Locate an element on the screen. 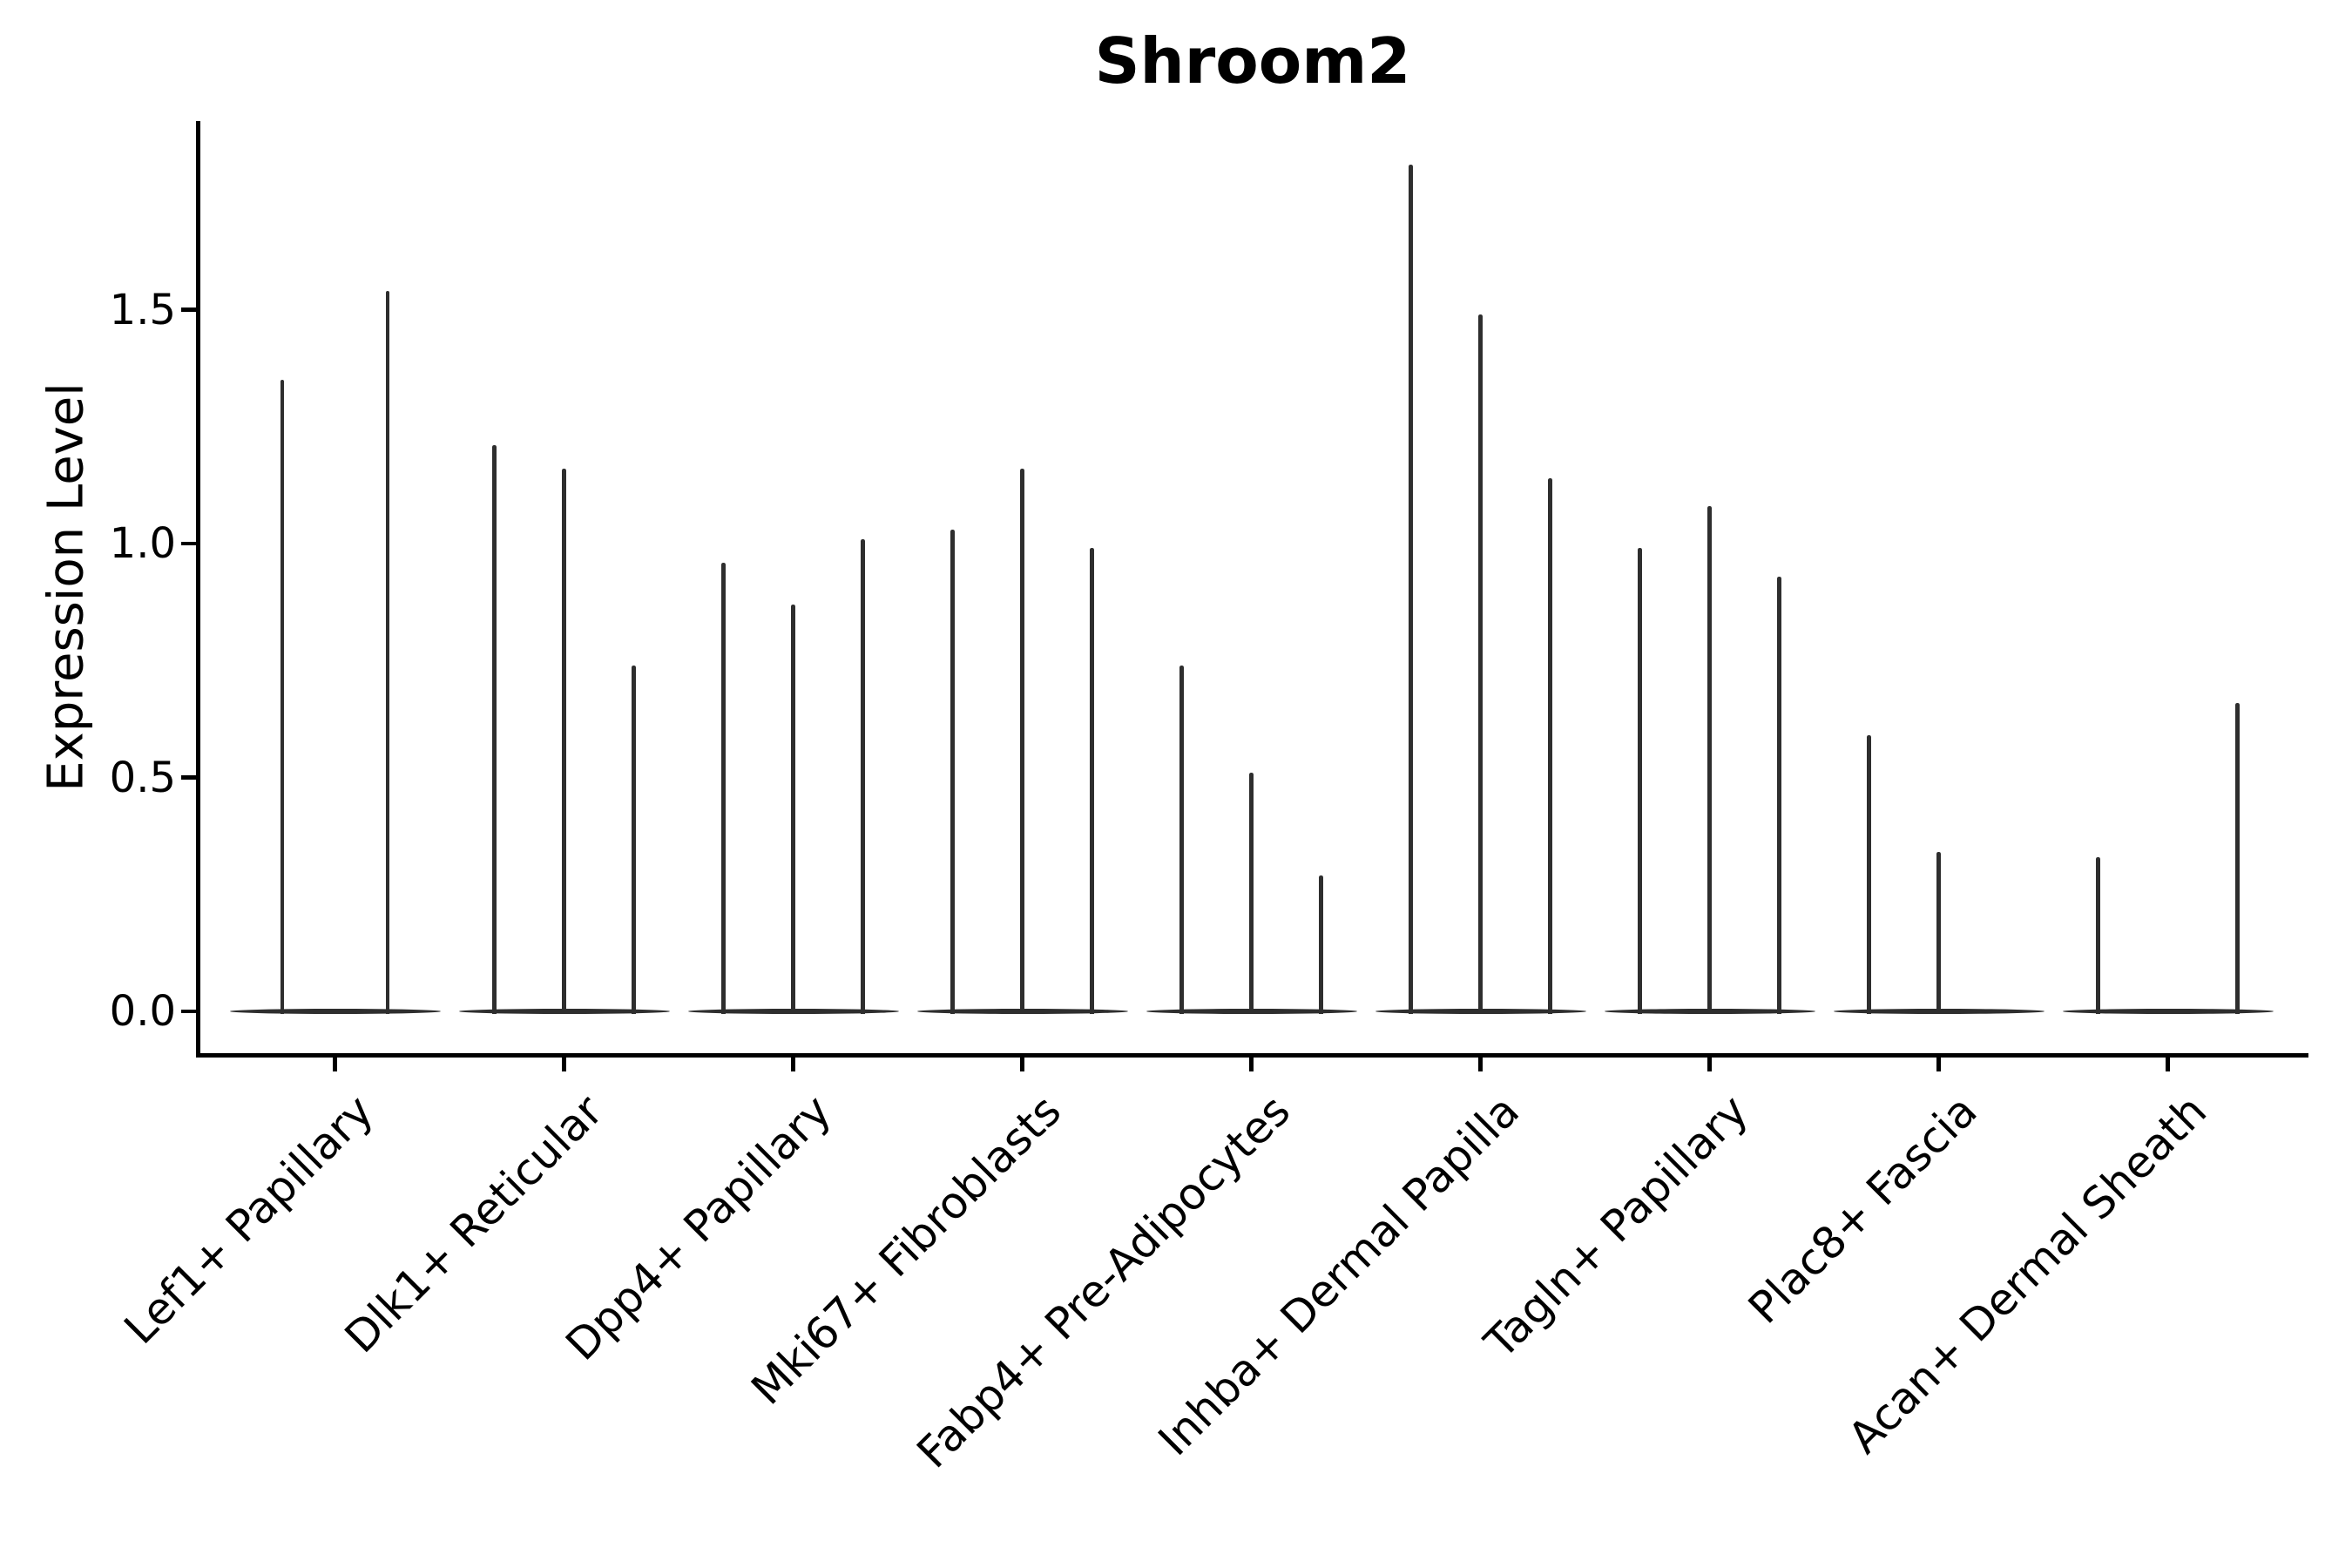 The height and width of the screenshot is (1568, 2352). x-axis-spine is located at coordinates (1252, 1055).